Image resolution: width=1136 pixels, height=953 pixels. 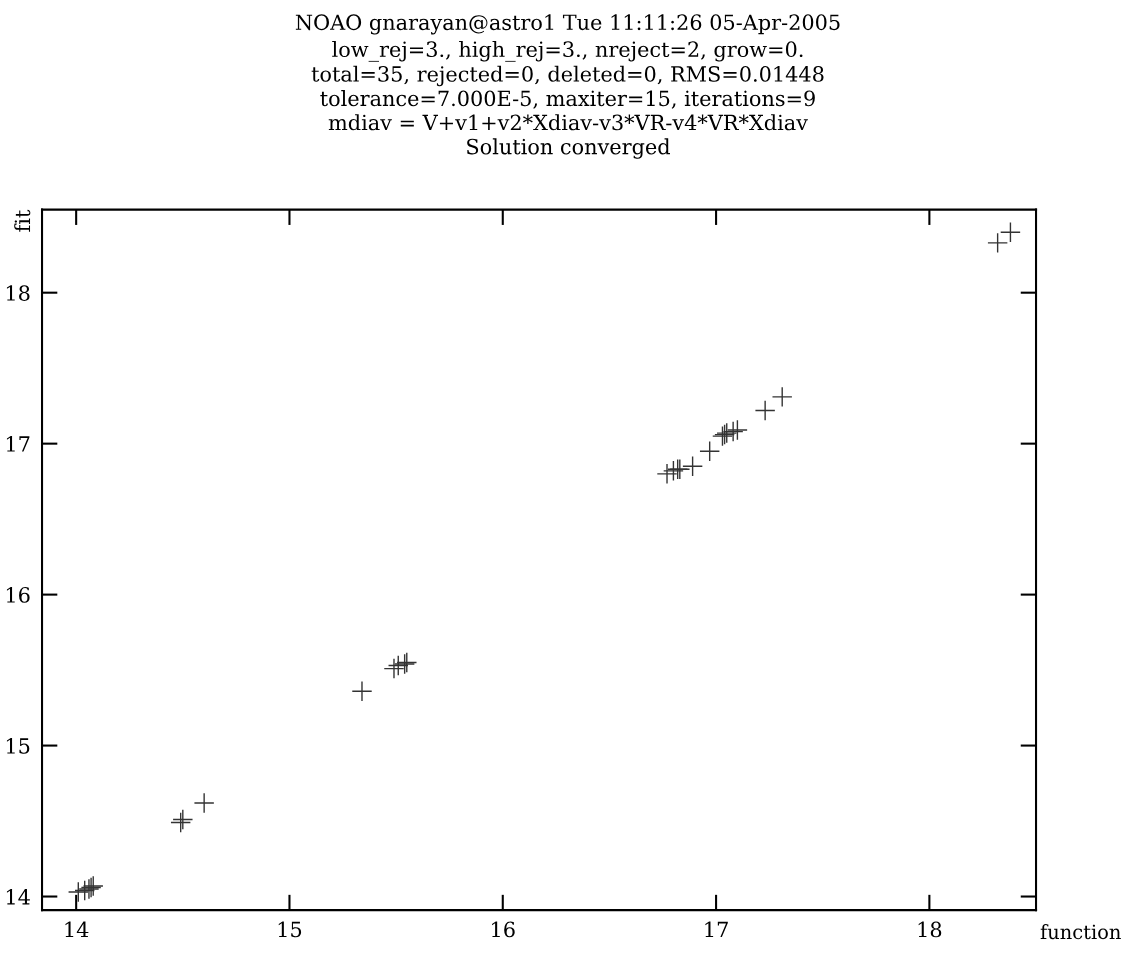 I want to click on y-tick-label: 14, so click(x=18, y=896).